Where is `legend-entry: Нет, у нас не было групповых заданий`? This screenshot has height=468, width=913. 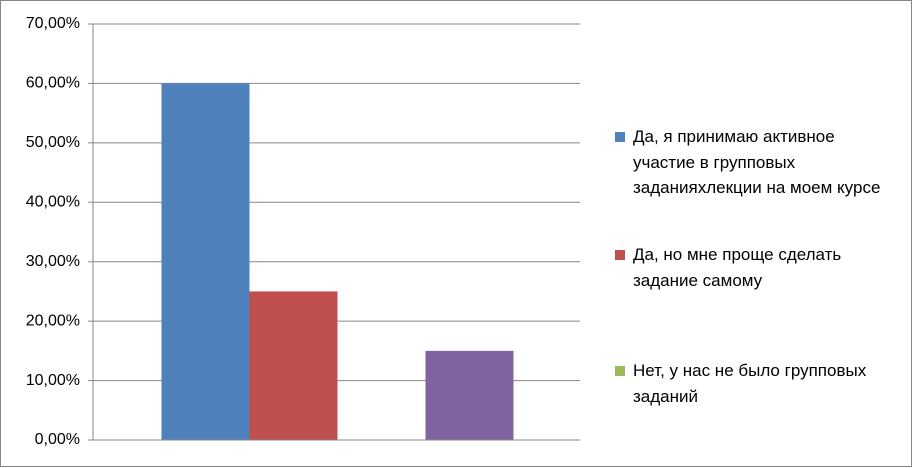
legend-entry: Нет, у нас не было групповых заданий is located at coordinates (752, 383).